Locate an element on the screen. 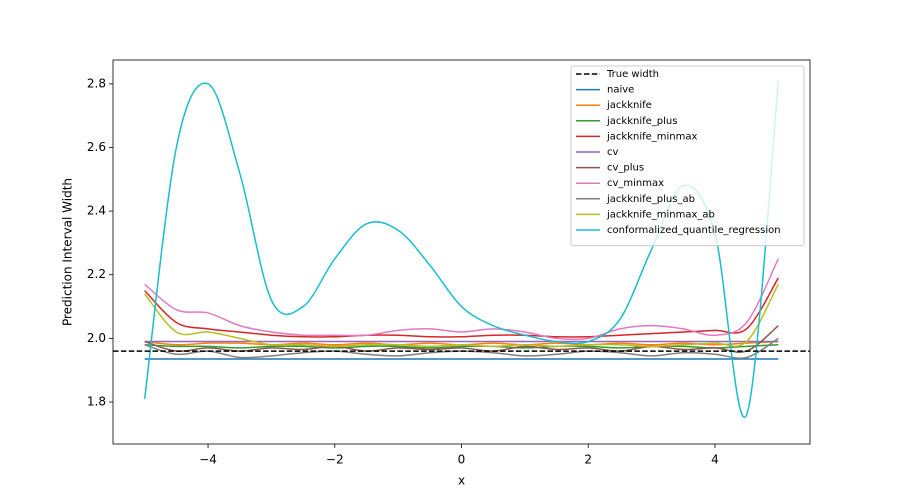 Image resolution: width=900 pixels, height=504 pixels. y-axis-label: Prediction Interval Width is located at coordinates (68, 252).